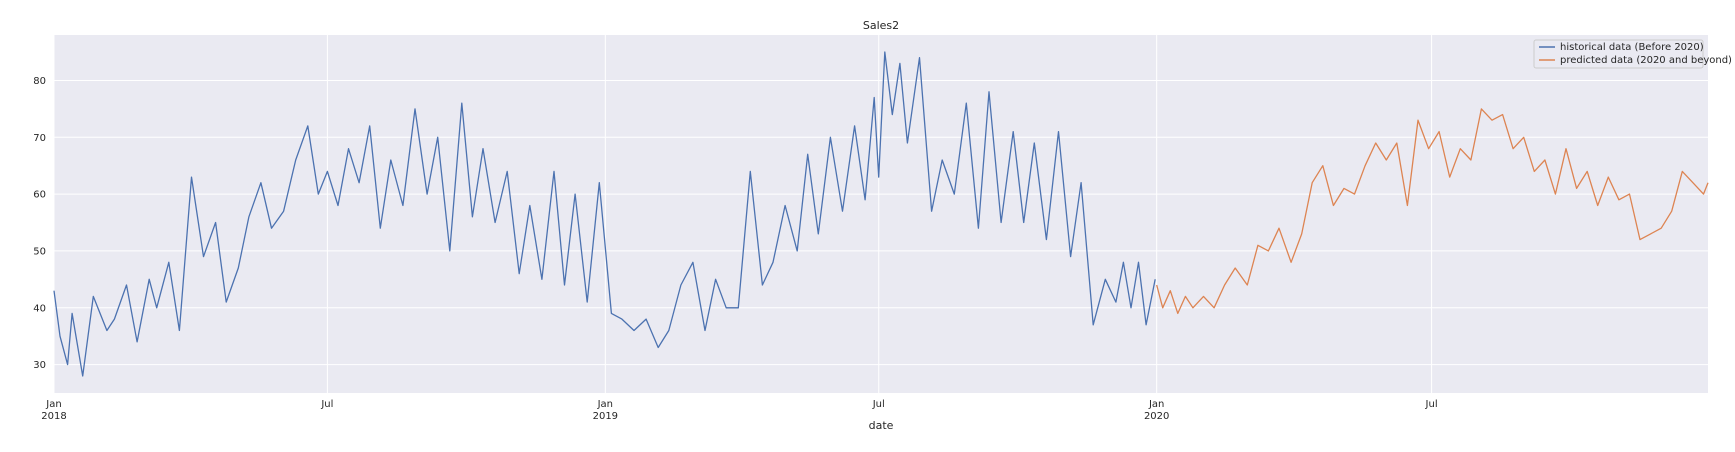  What do you see at coordinates (39, 308) in the screenshot?
I see `y-tick-label: 40` at bounding box center [39, 308].